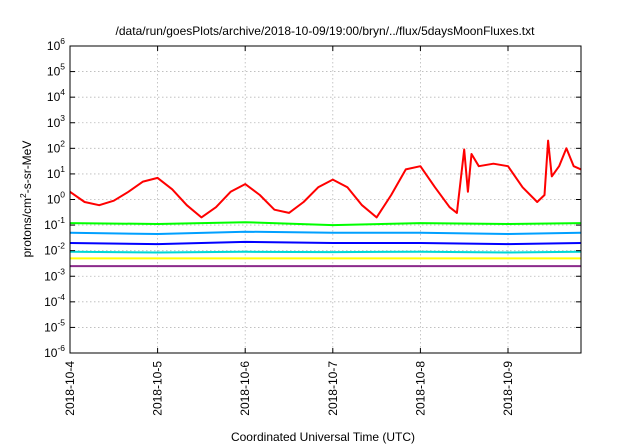 The height and width of the screenshot is (448, 640). I want to click on y-tick-label: 10⁻¹, so click(54, 223).